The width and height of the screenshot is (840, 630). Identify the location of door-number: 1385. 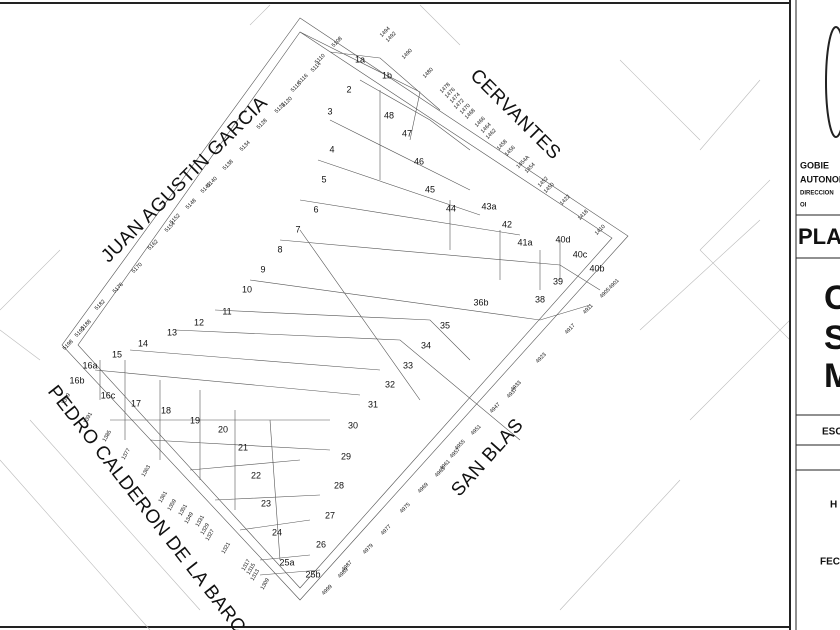
(107, 436).